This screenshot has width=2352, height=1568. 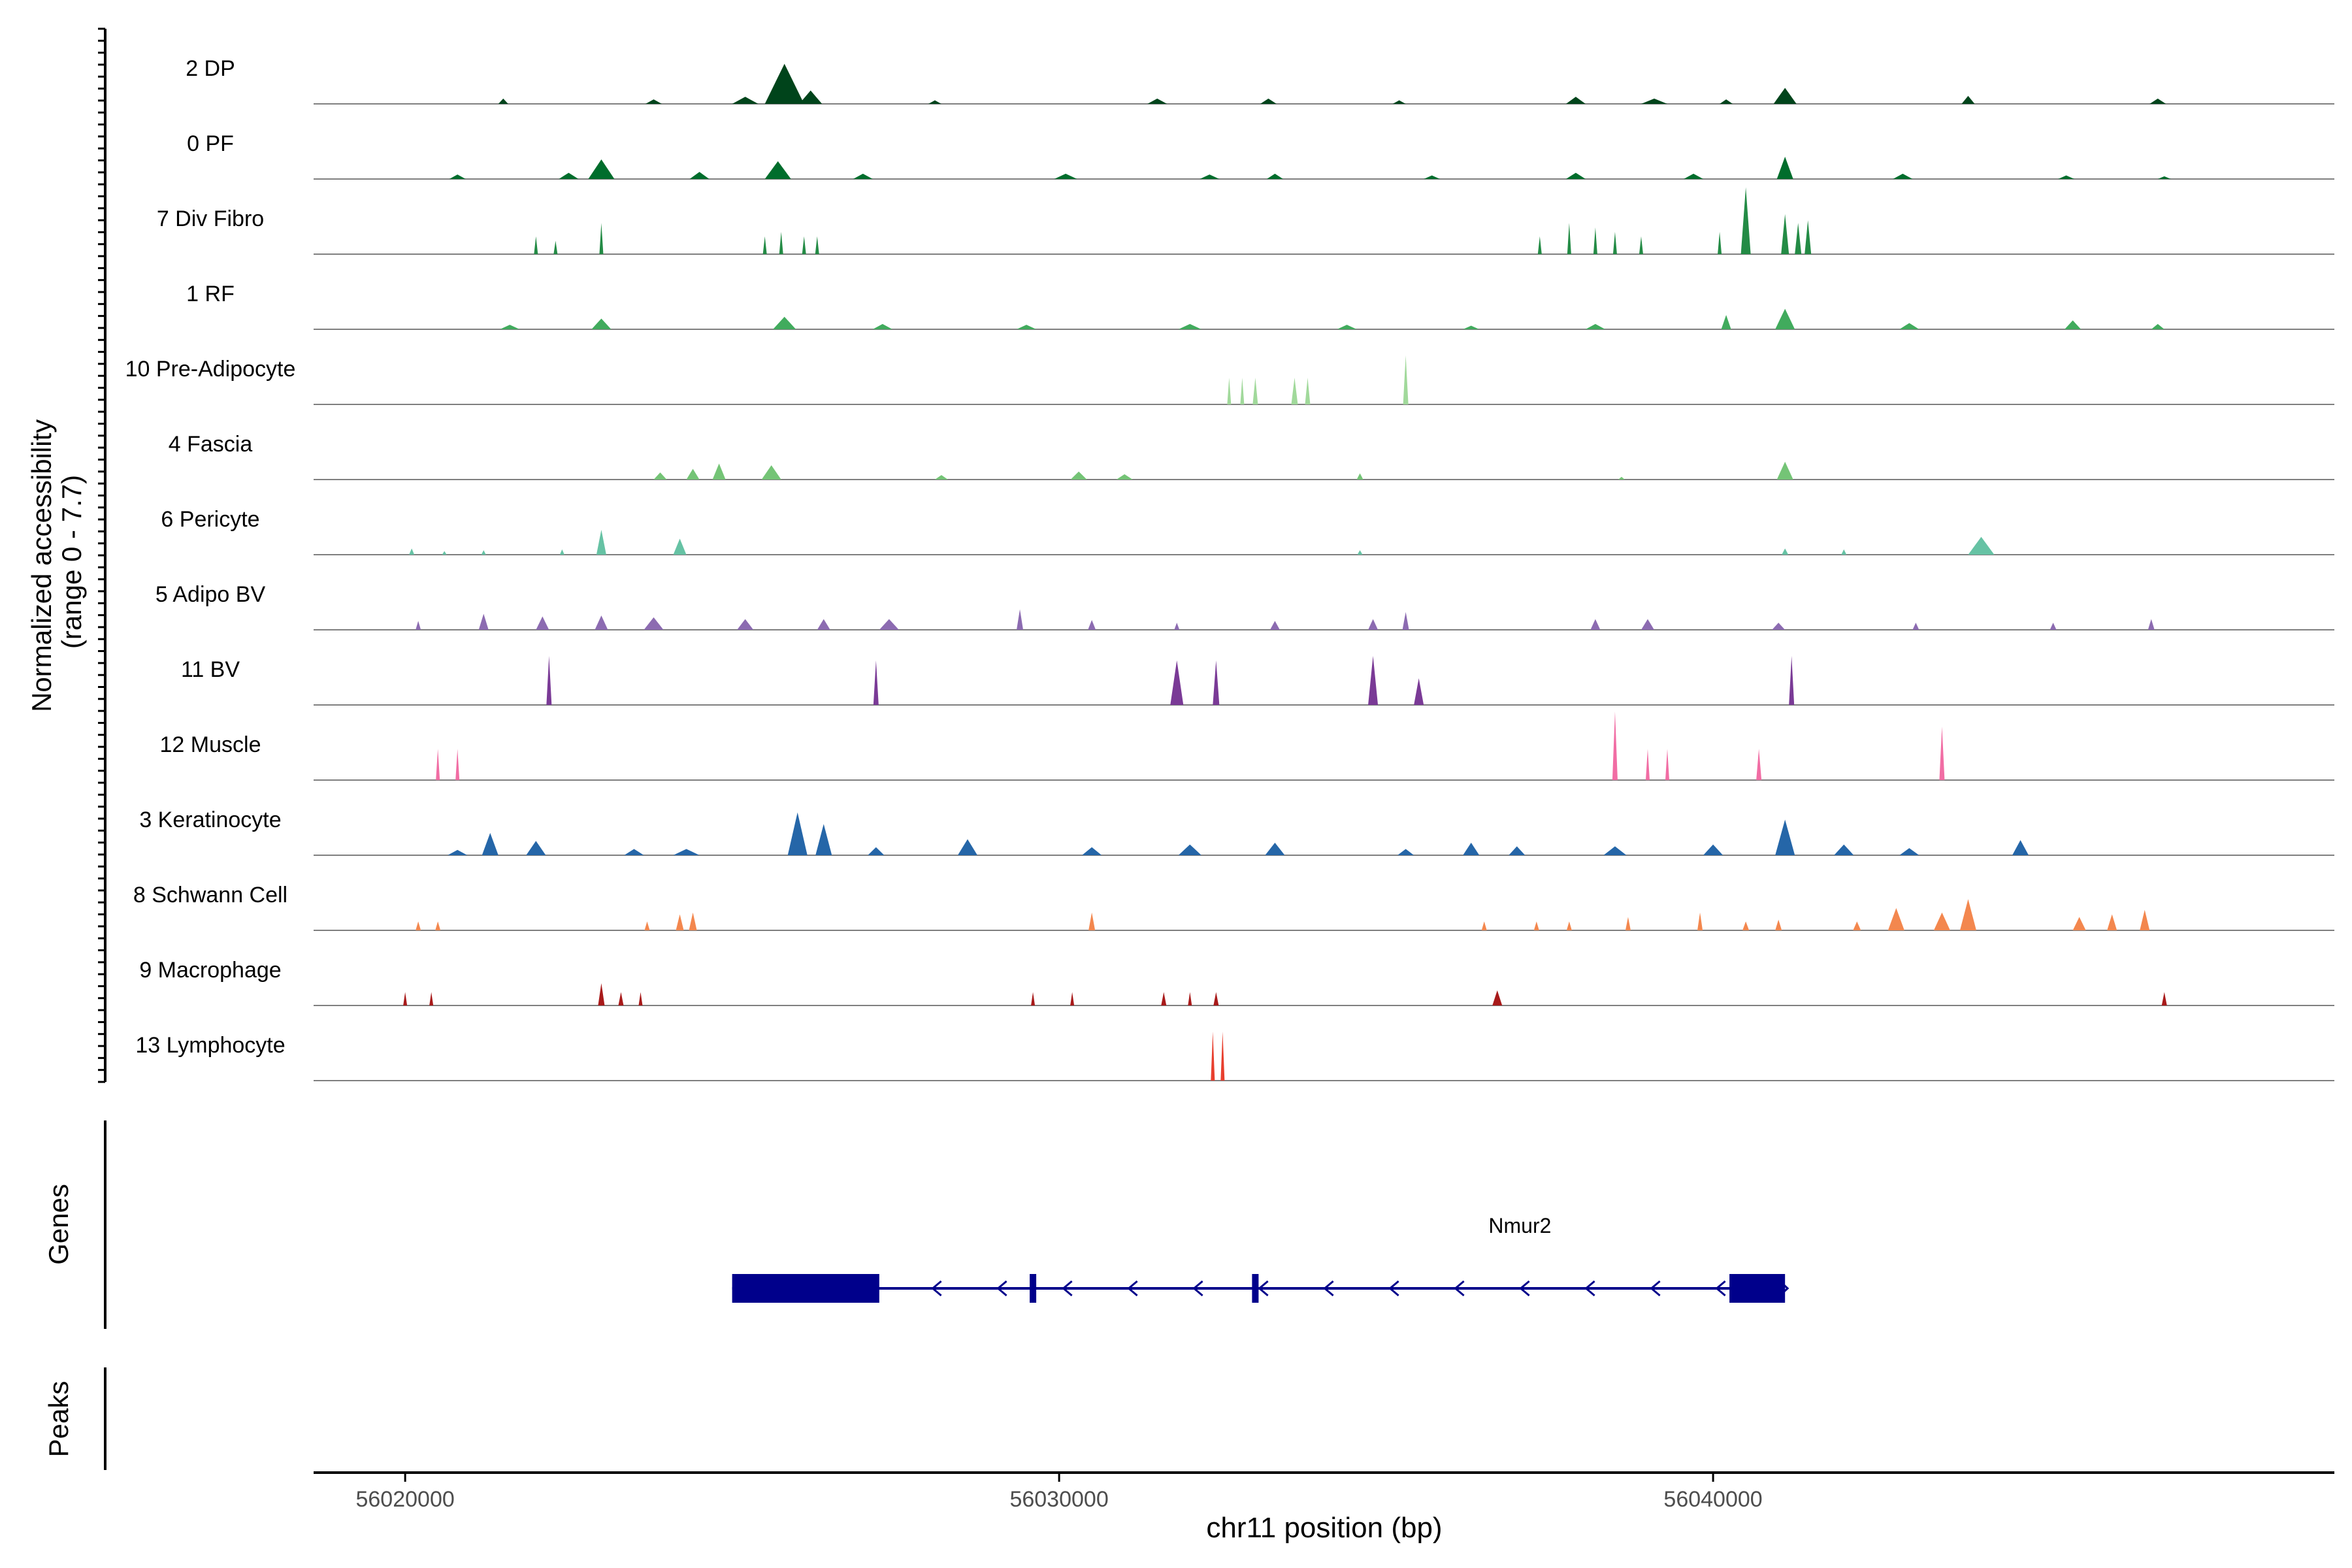 I want to click on x-axis-label: chr11 position (bp), so click(x=1324, y=1528).